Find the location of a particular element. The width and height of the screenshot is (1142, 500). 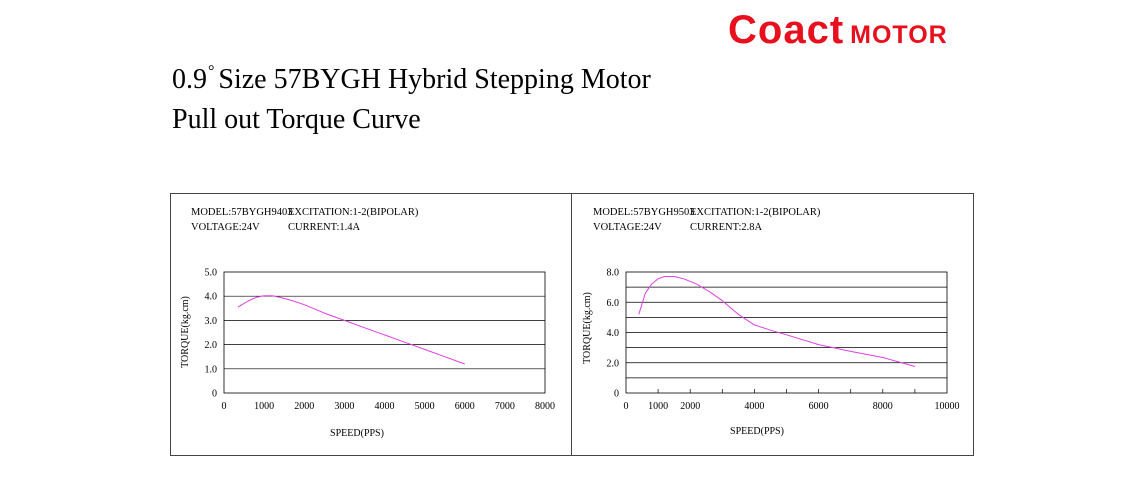

chart2-y-tick-label: 0 is located at coordinates (616, 394).